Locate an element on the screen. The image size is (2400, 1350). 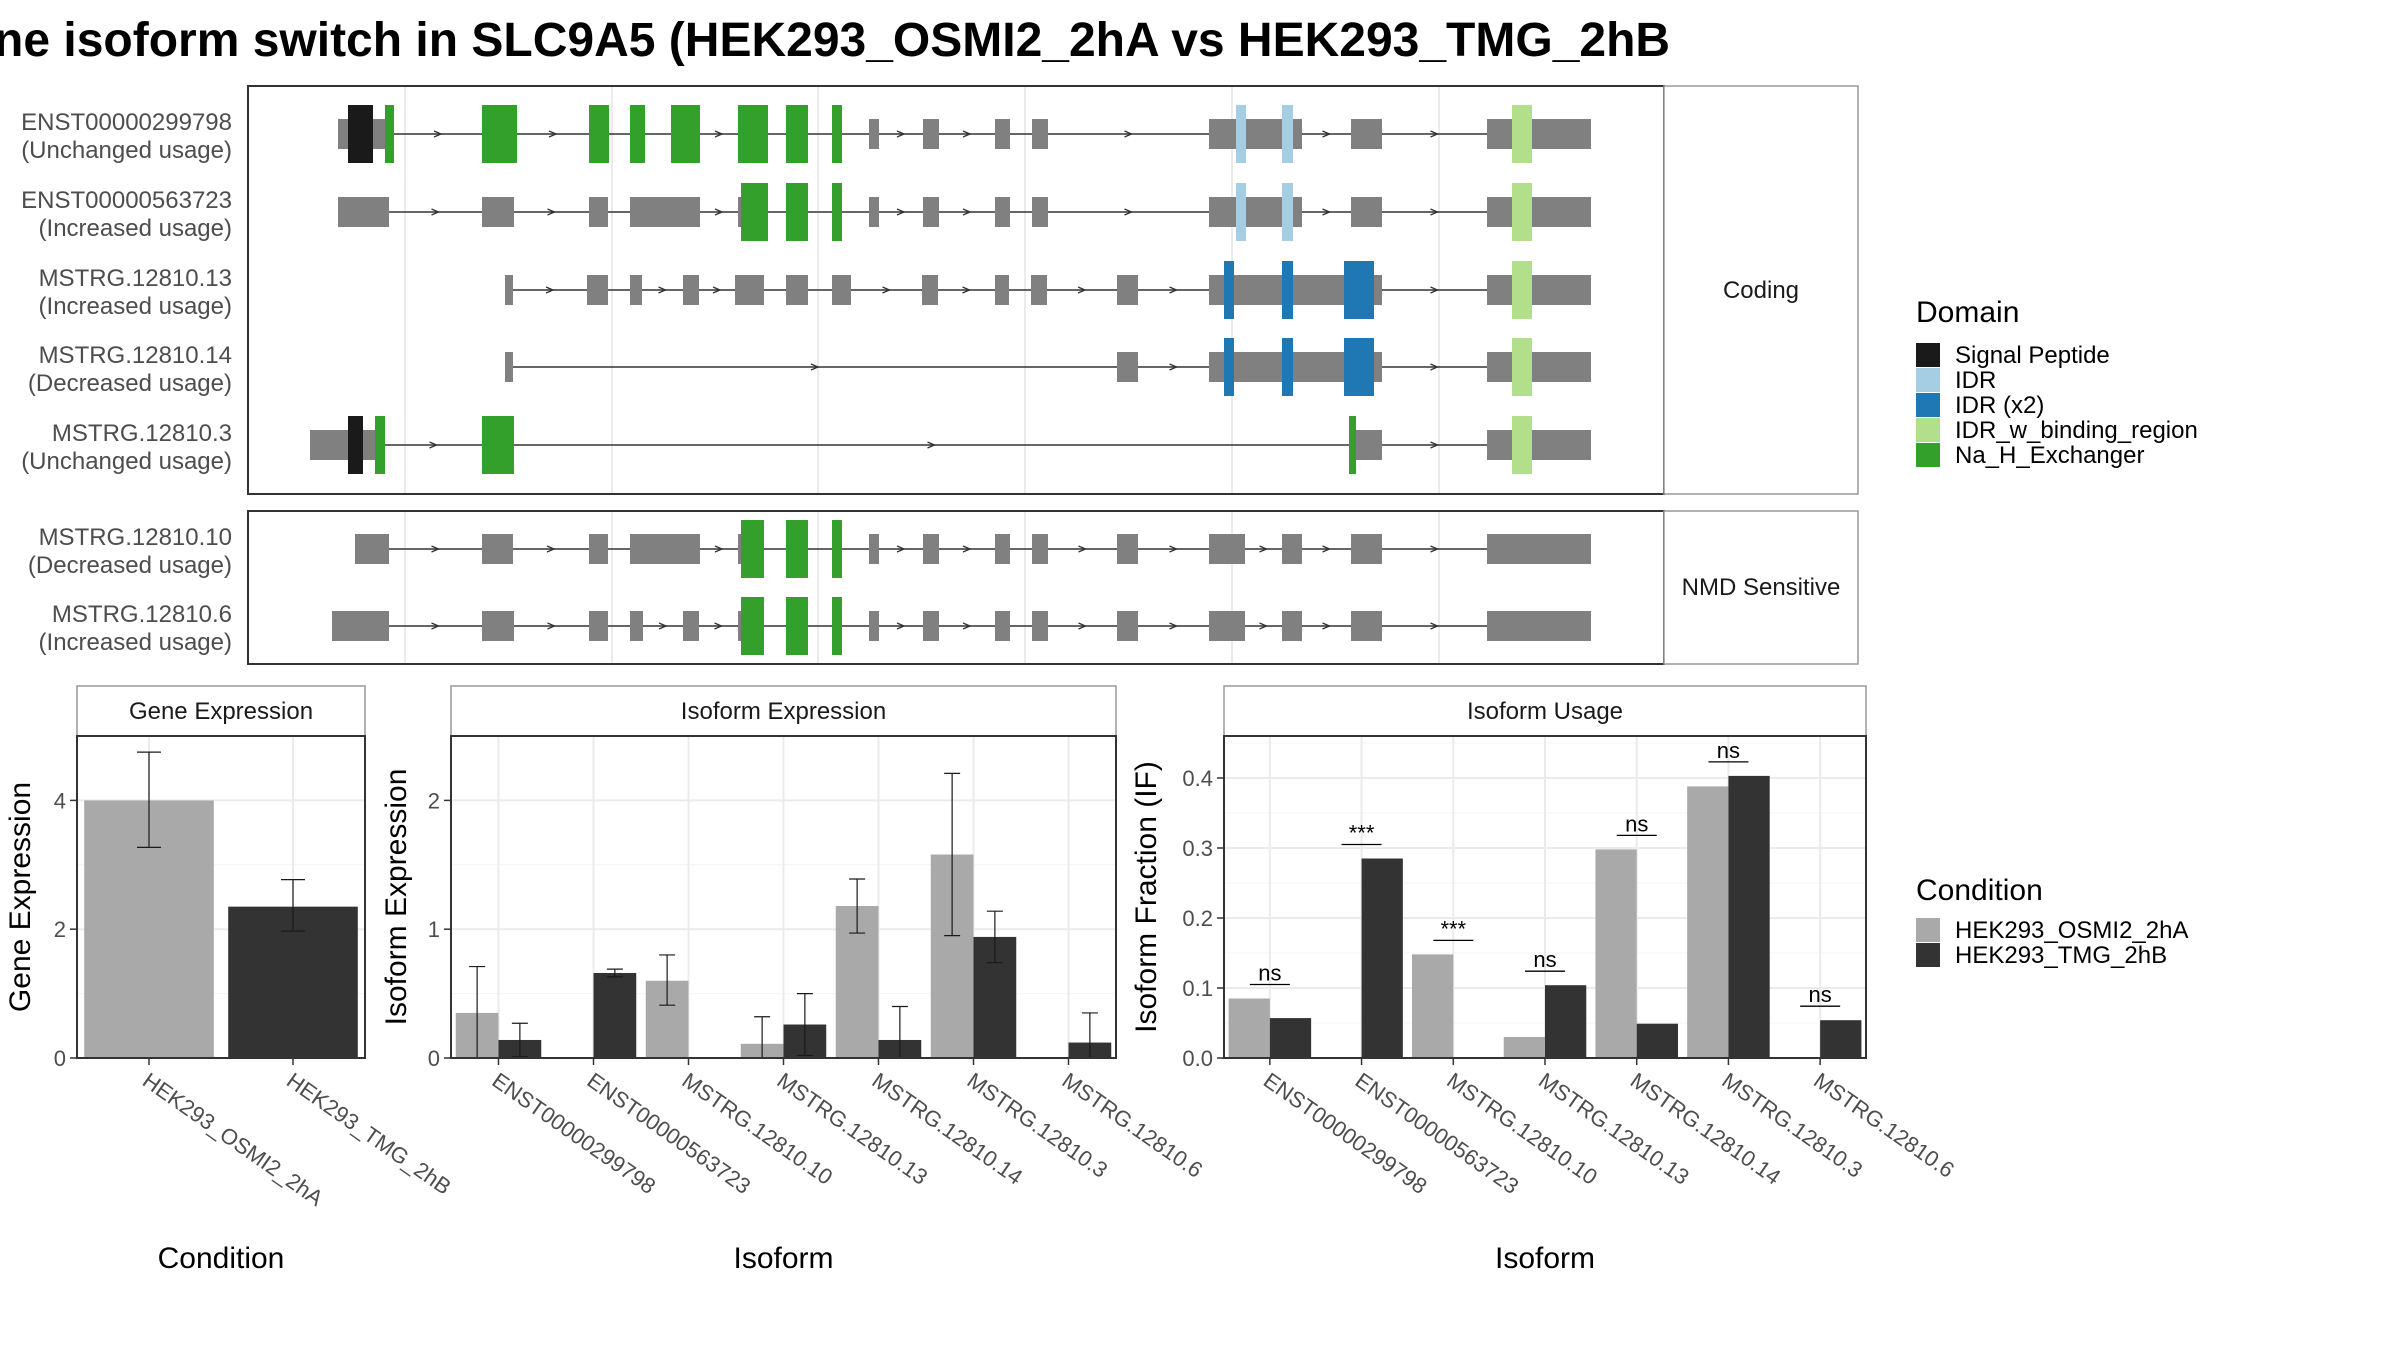
transcript-panel-nmd-frame is located at coordinates (956, 587).